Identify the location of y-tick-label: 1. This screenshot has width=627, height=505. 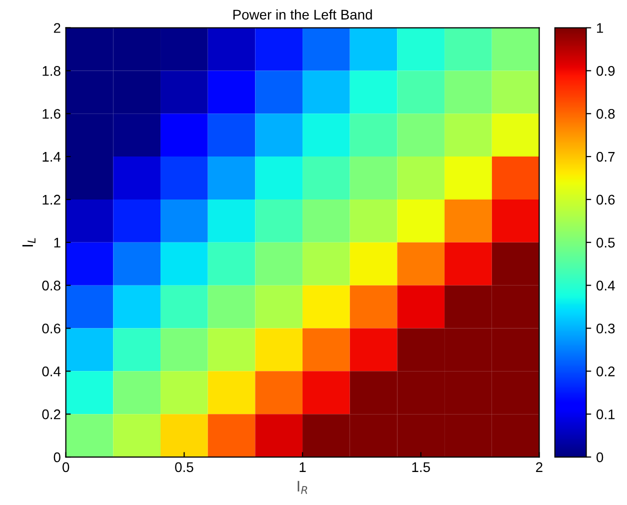
(57, 243).